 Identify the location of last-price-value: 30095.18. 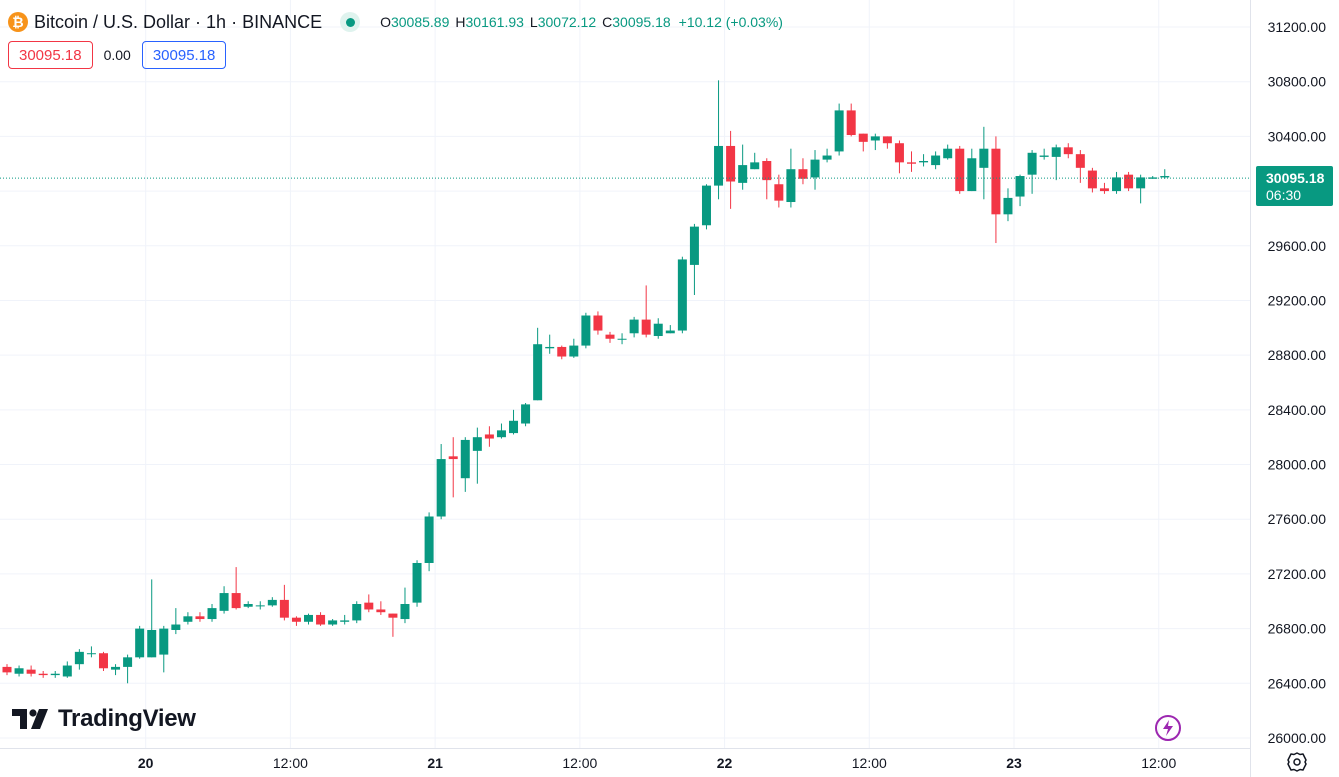
(1295, 178).